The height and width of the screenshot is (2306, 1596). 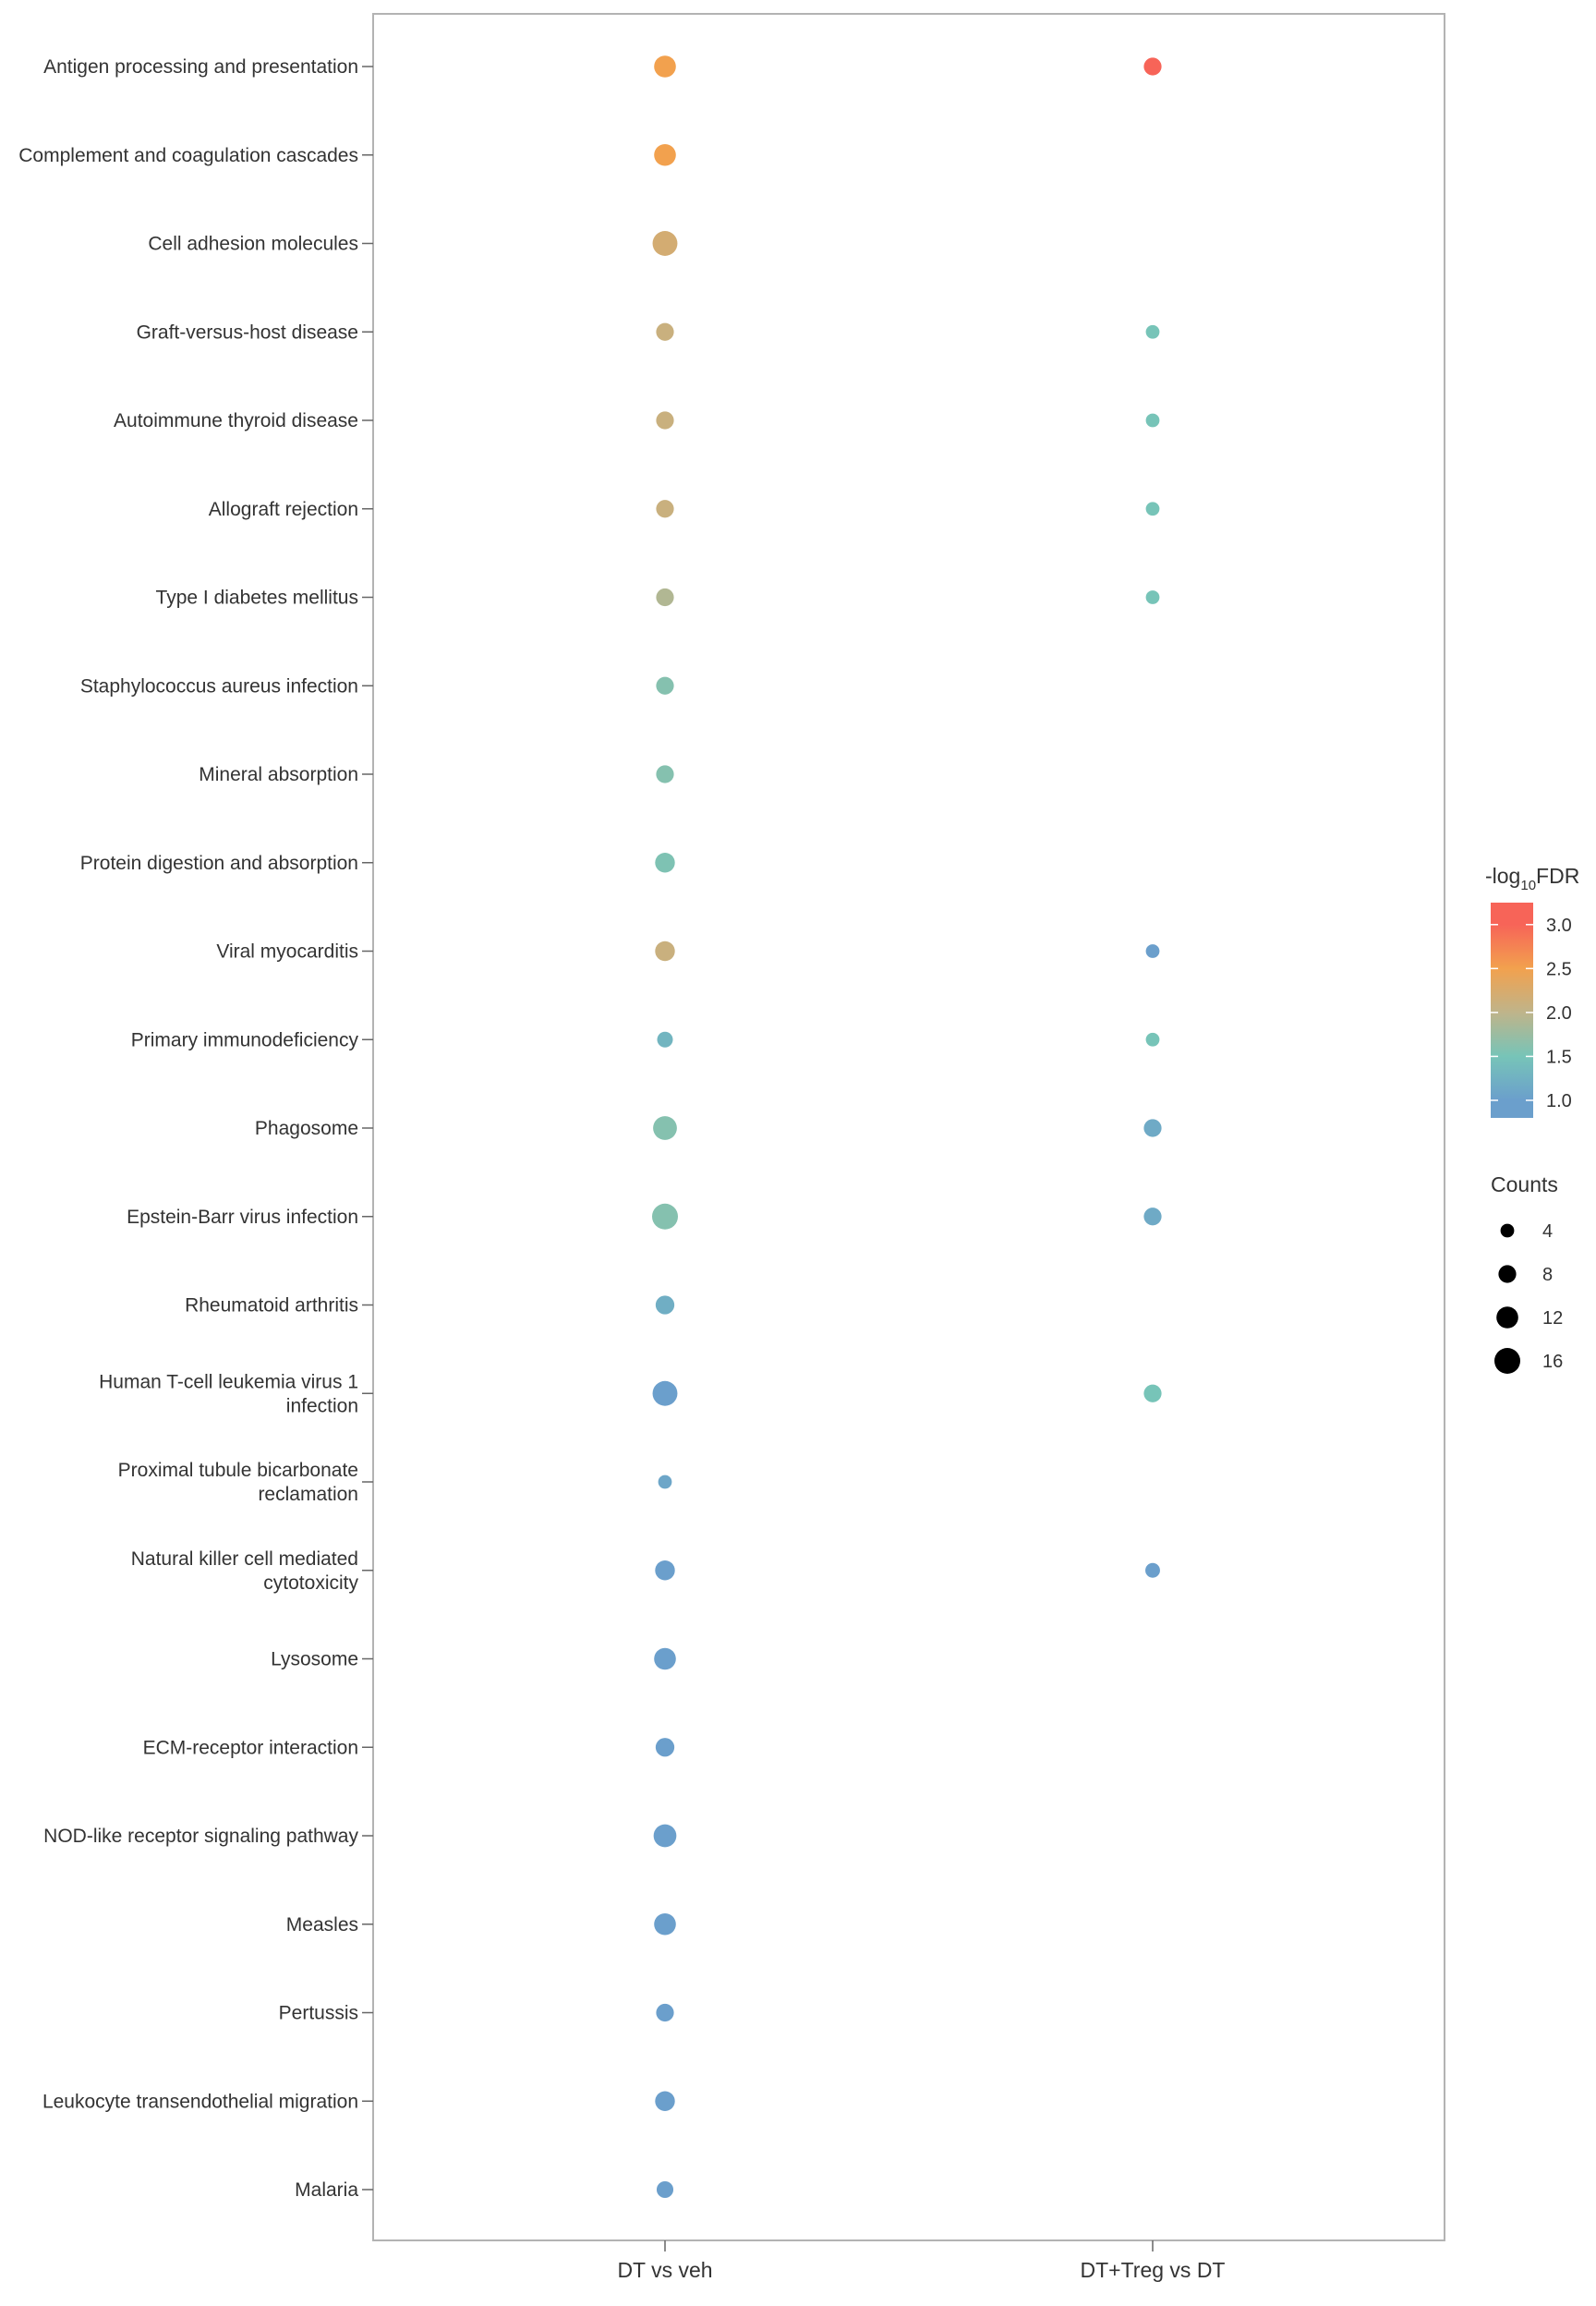 I want to click on y-tick-label: Epstein-Barr virus infection, so click(x=242, y=1217).